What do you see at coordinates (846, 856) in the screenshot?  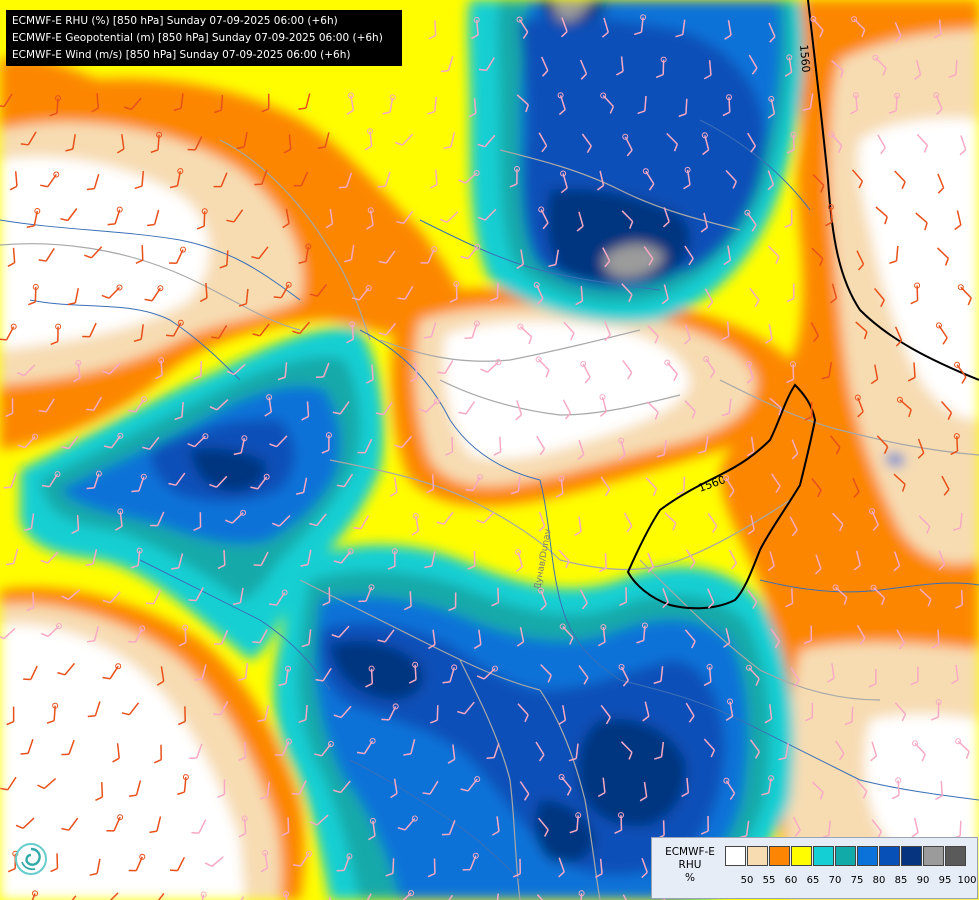 I see `legend-swatches` at bounding box center [846, 856].